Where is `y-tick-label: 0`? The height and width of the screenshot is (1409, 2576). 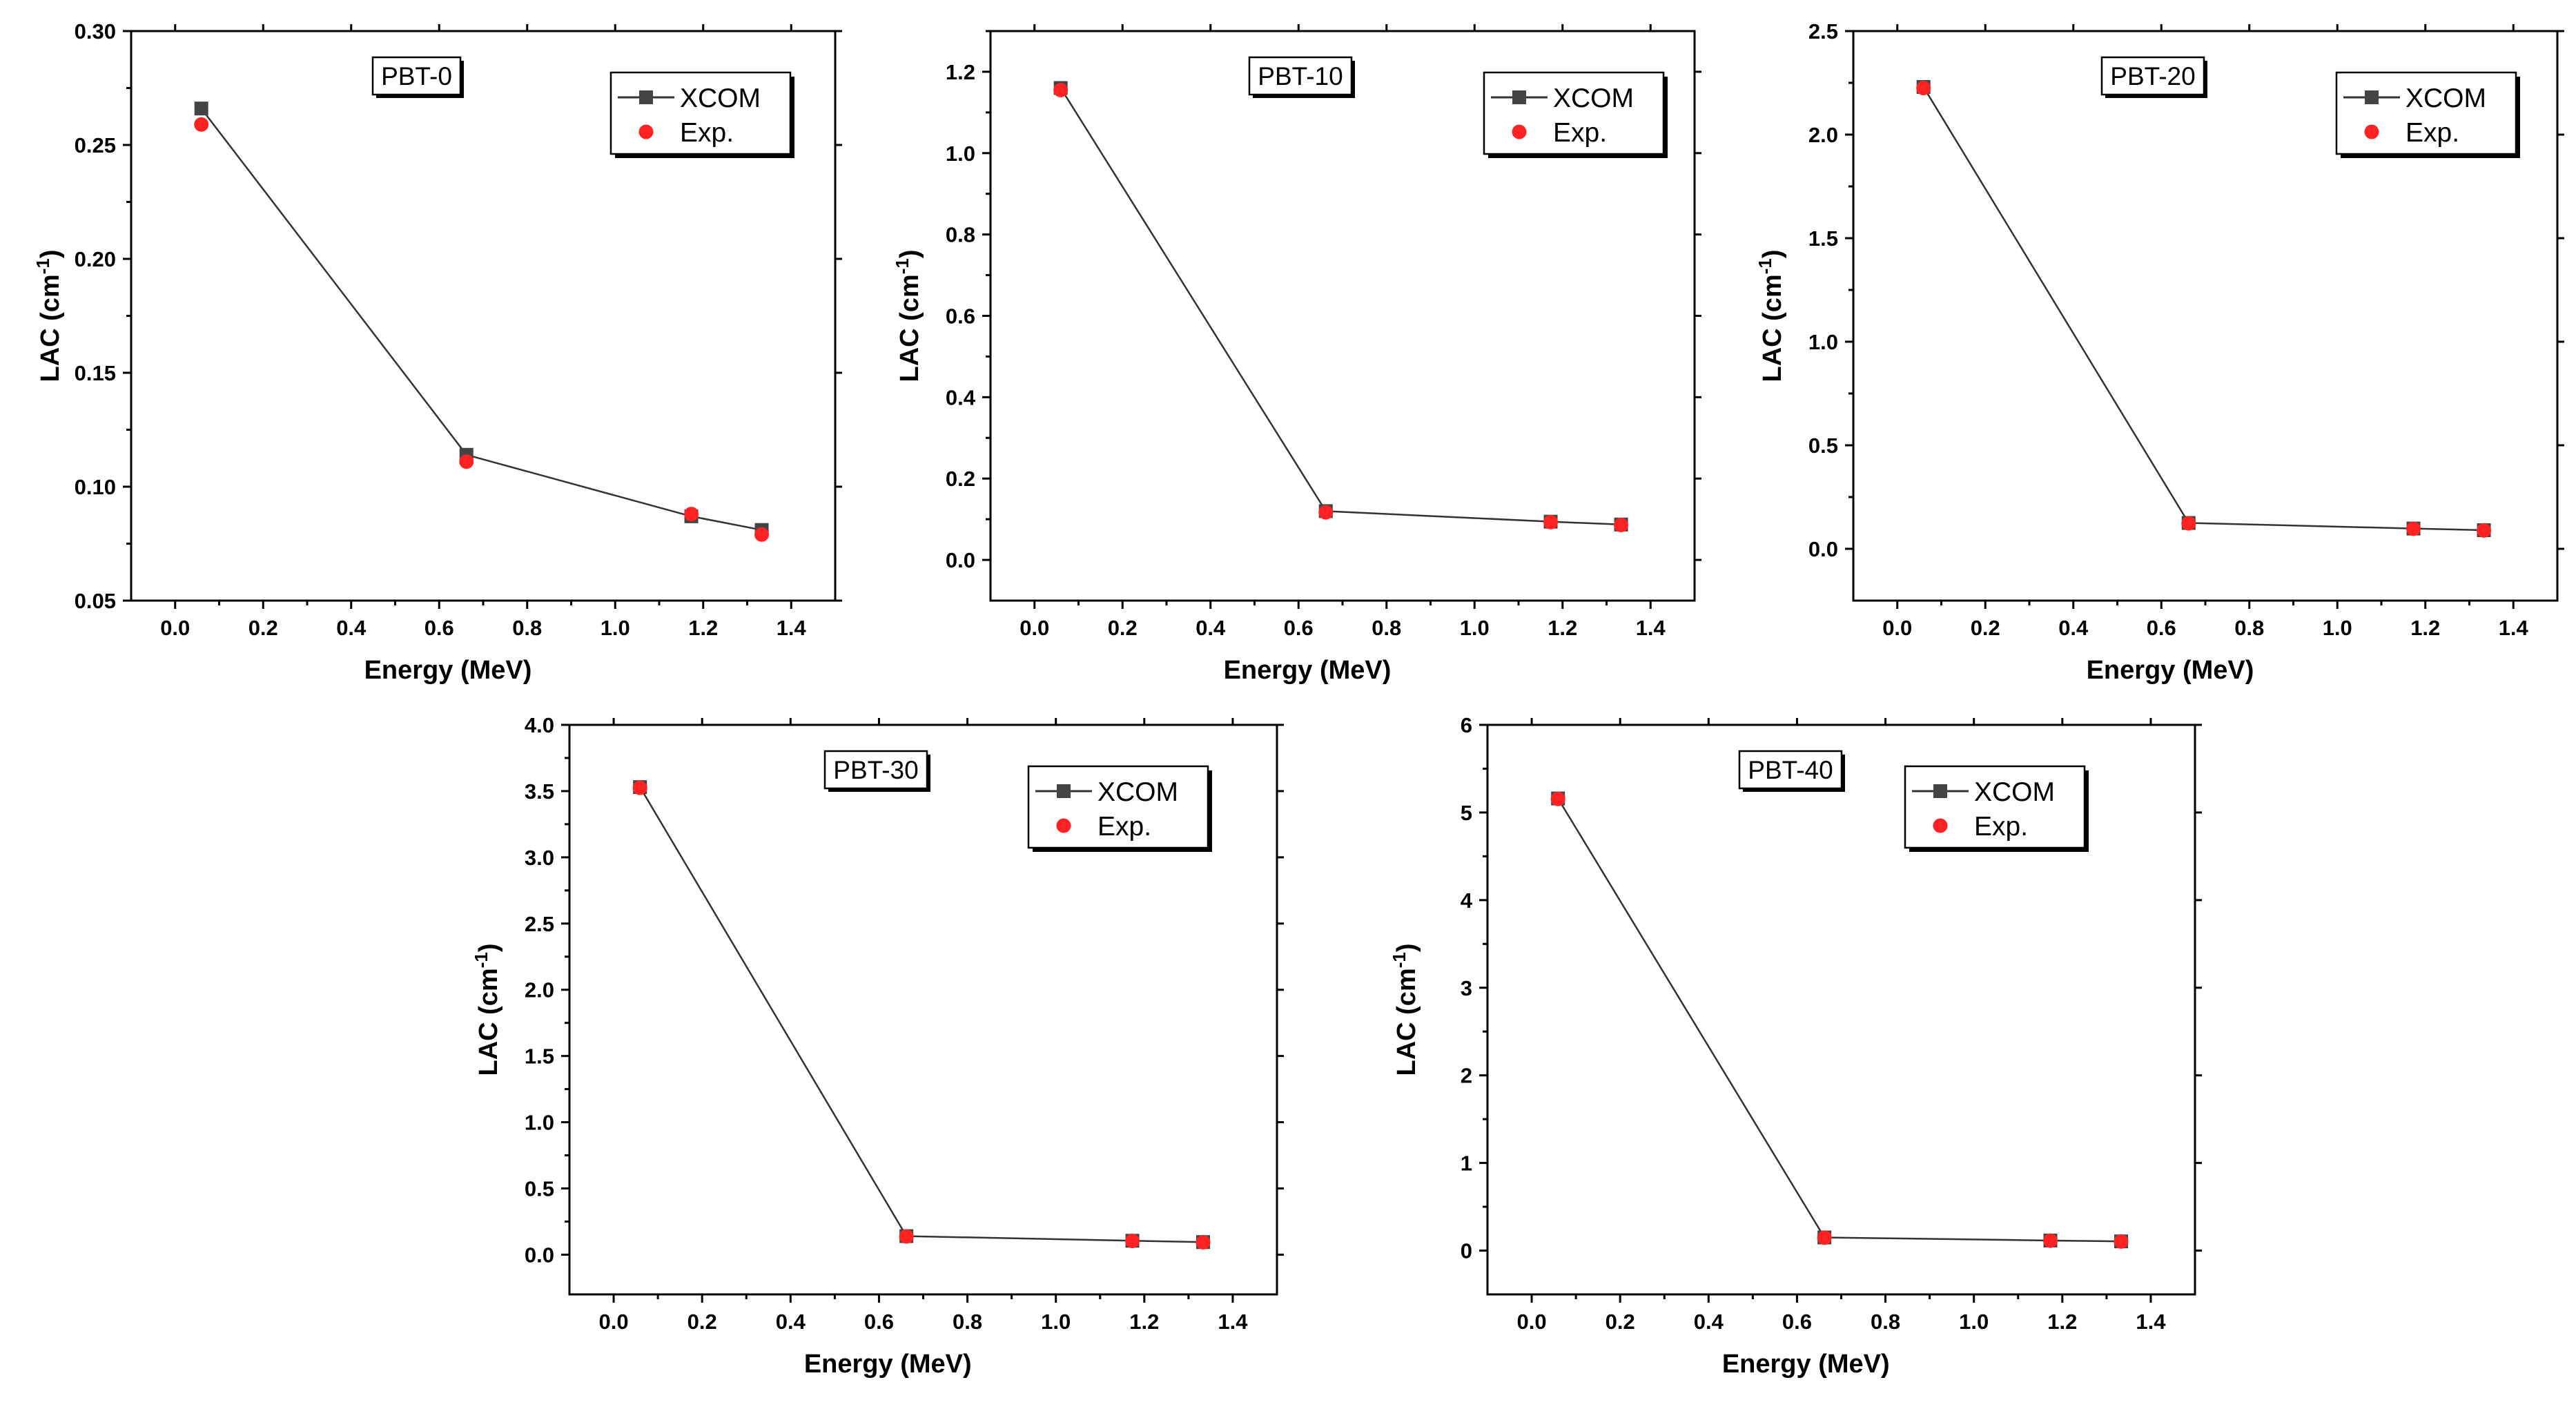
y-tick-label: 0 is located at coordinates (1466, 1251).